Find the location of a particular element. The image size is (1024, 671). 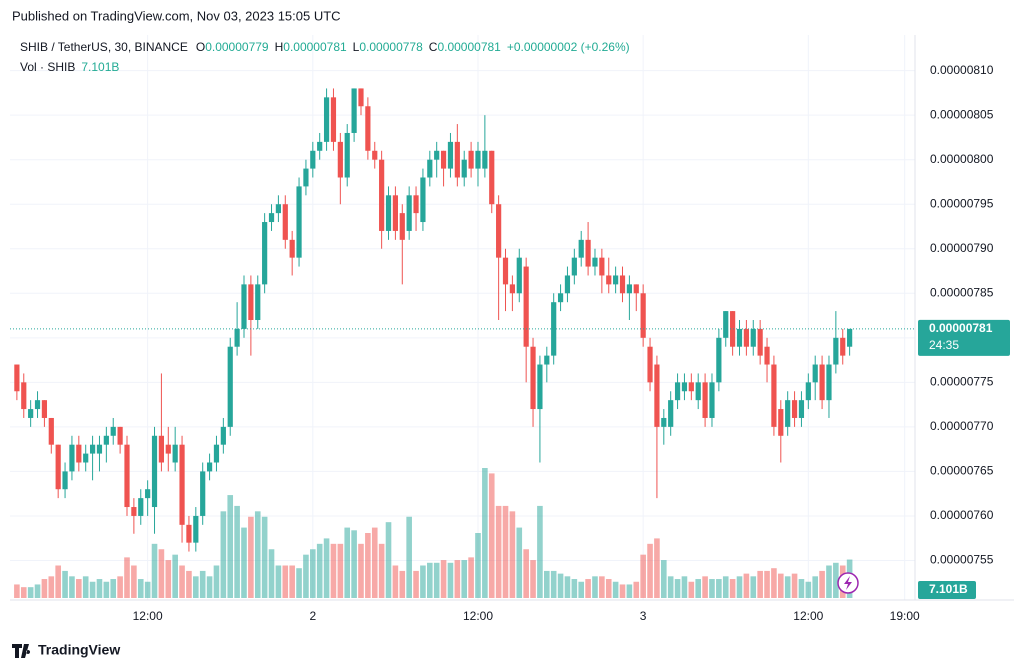

change: +0.00000002 (+0.26%) is located at coordinates (568, 47).